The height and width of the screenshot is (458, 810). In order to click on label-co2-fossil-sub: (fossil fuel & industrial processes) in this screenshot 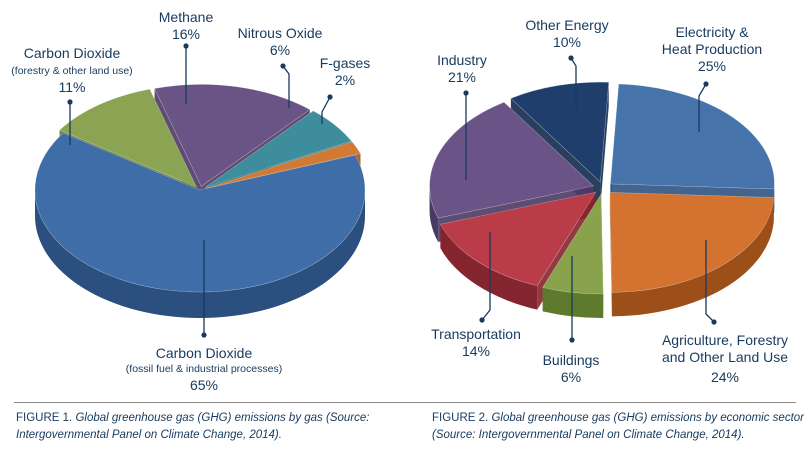, I will do `click(204, 369)`.